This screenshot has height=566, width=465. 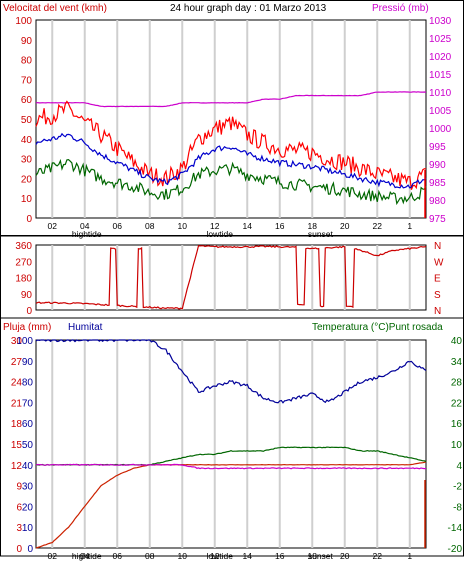 What do you see at coordinates (400, 8) in the screenshot?
I see `pressure-title: Pressió (mb)` at bounding box center [400, 8].